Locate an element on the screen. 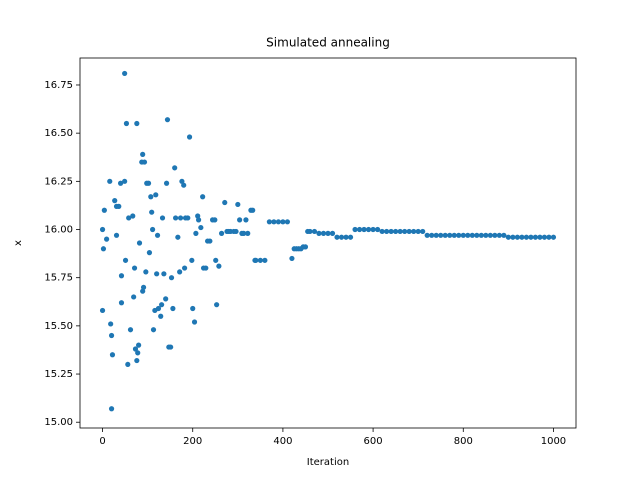  y-tick-label: 16.75 is located at coordinates (58, 85).